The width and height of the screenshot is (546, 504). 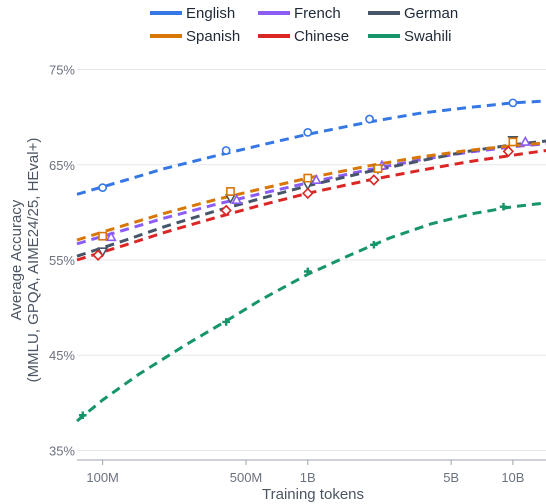 I want to click on legend-label: Spanish, so click(x=213, y=36).